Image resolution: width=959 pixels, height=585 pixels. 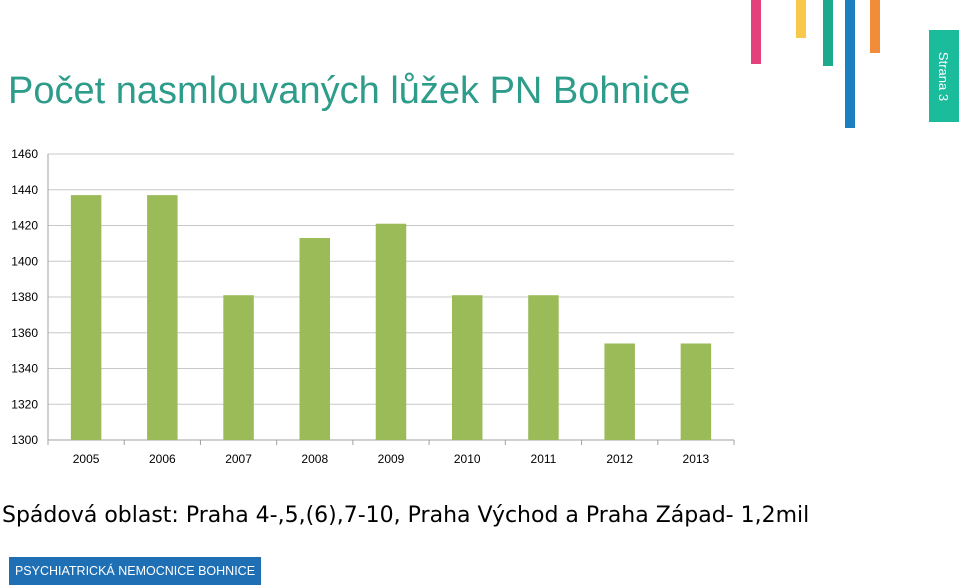 I want to click on y-tick-label: 1320, so click(x=24, y=404).